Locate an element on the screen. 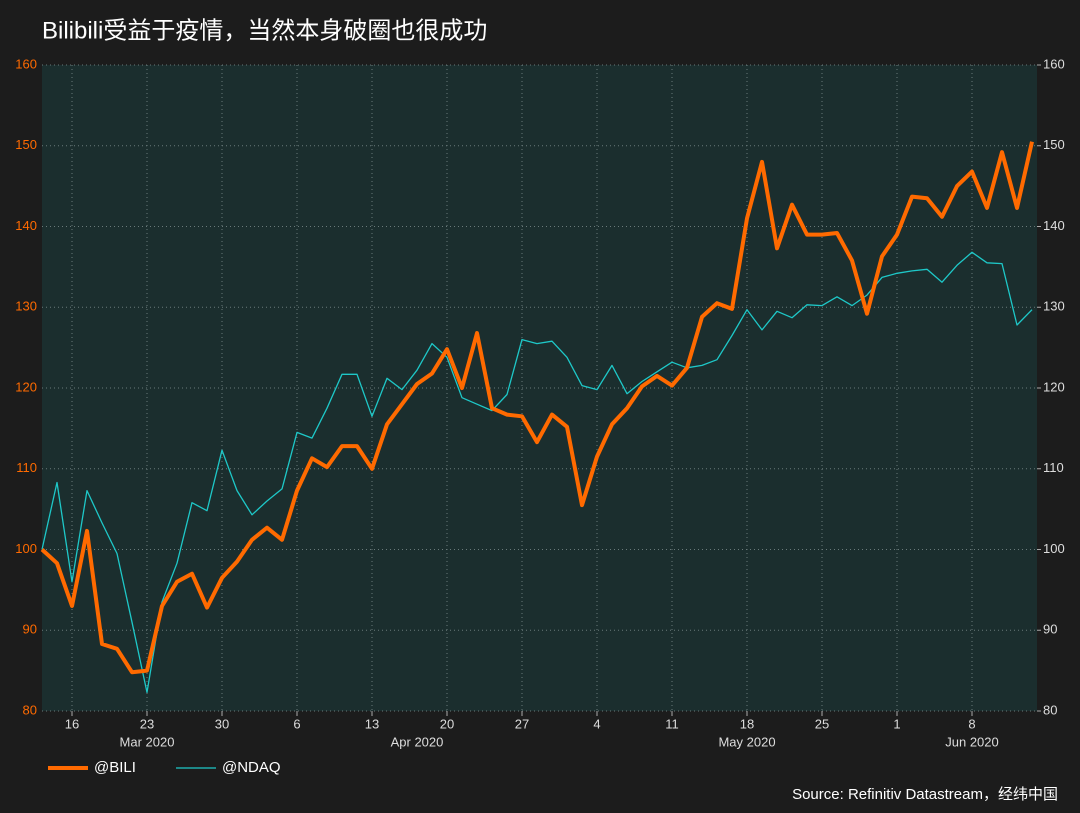 The image size is (1080, 813). chart-title: Bilibili受益于疫情，当然本身破圈也很成功 is located at coordinates (264, 30).